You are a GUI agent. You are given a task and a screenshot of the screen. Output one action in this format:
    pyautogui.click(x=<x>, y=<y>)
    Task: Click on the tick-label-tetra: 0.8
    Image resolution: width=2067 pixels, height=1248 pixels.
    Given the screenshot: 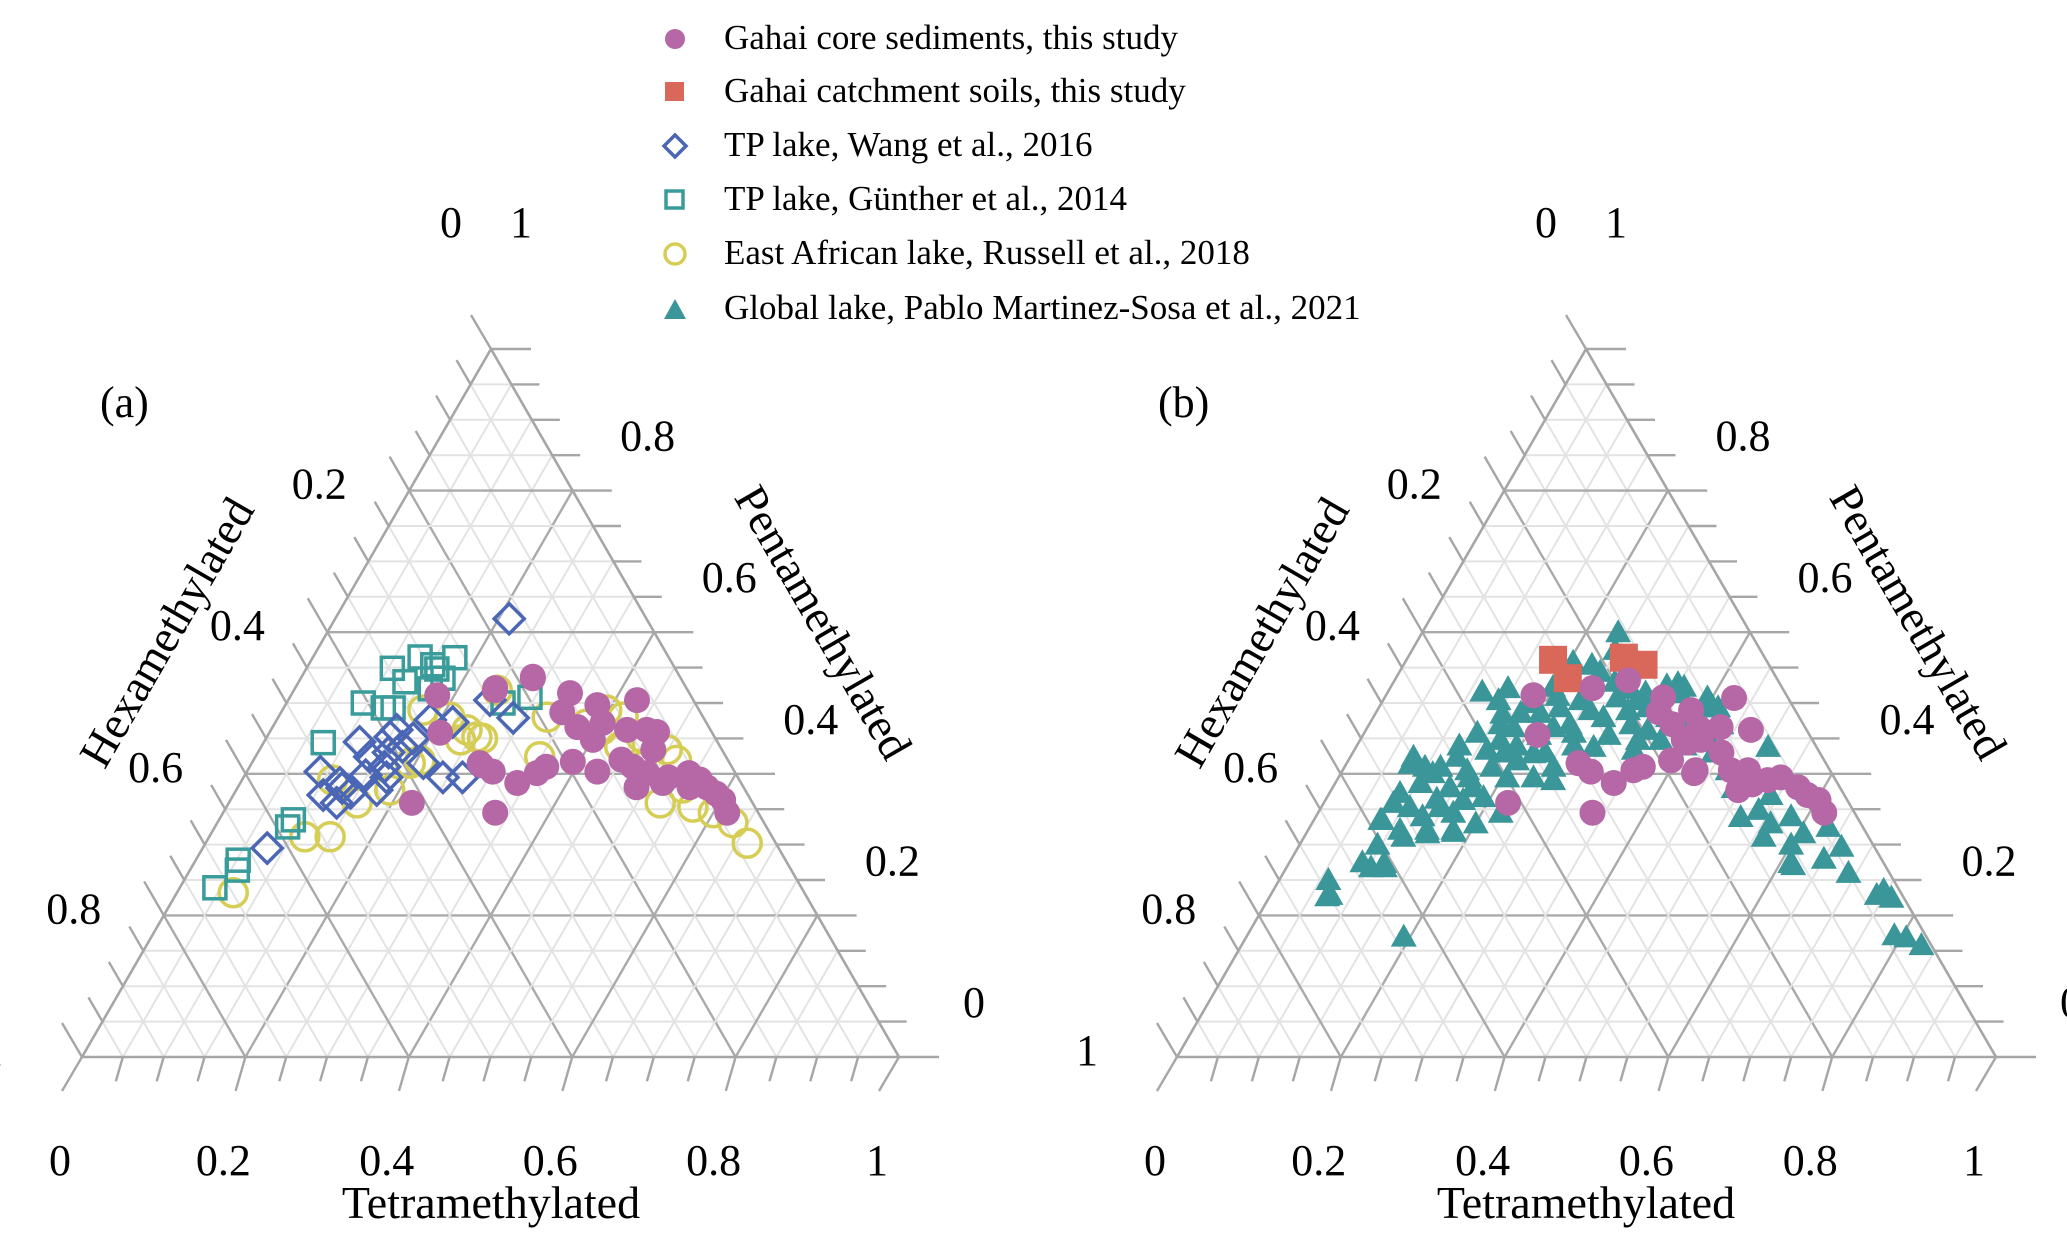 What is the action you would take?
    pyautogui.click(x=1810, y=1160)
    